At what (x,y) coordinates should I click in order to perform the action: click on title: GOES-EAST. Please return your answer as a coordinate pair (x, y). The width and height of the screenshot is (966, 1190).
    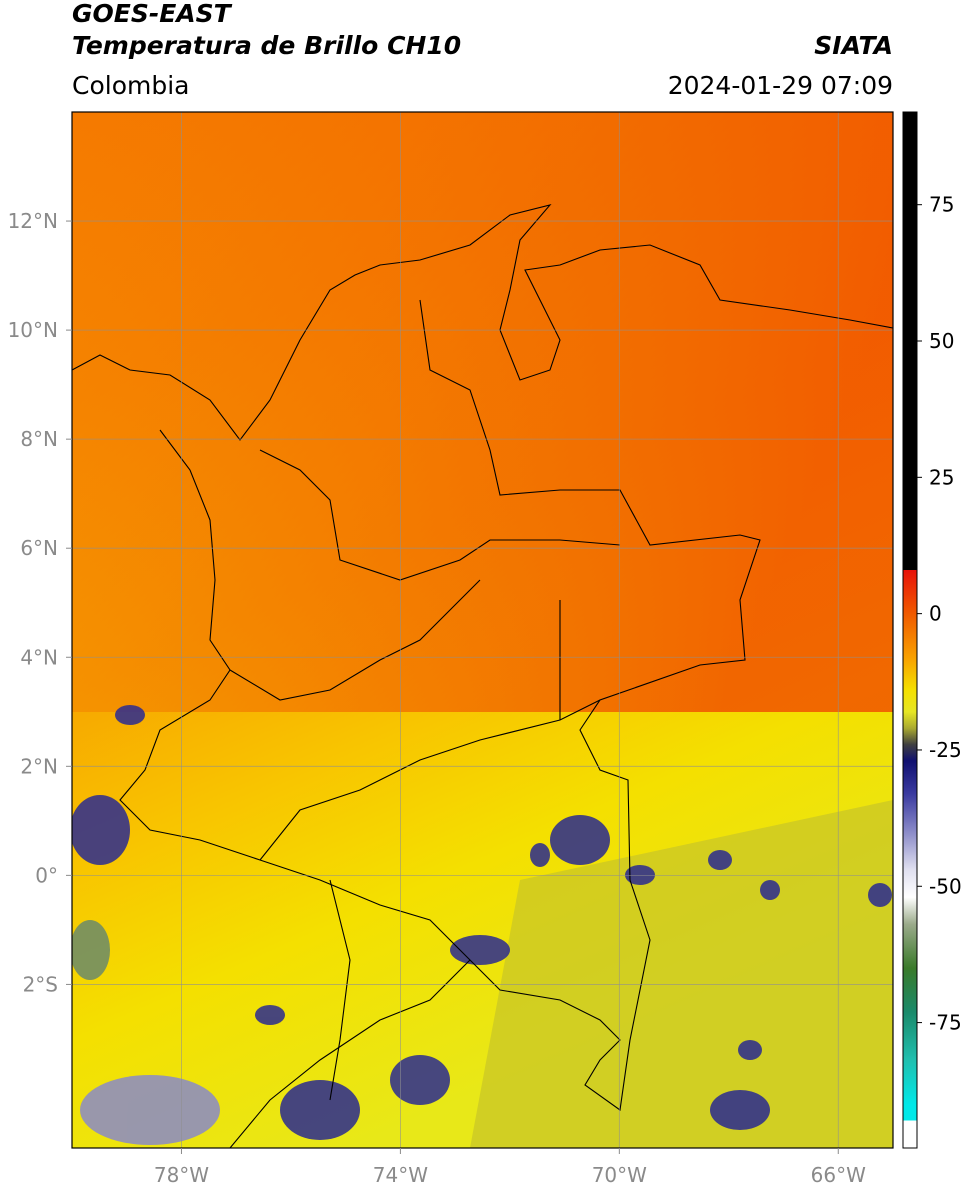
    Looking at the image, I should click on (152, 14).